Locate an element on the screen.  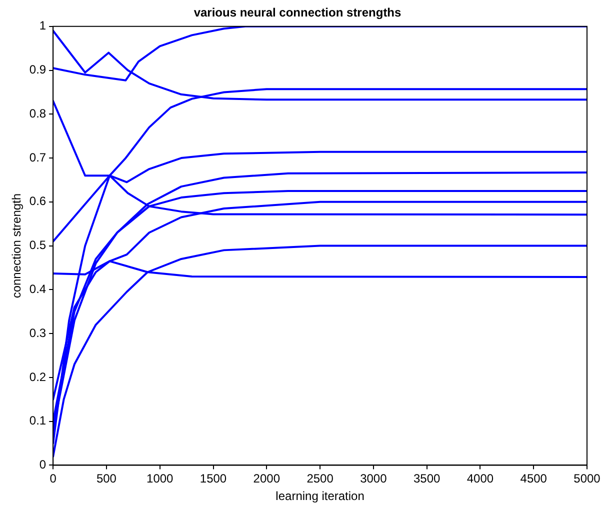
x-tick-label: 1000 is located at coordinates (160, 479).